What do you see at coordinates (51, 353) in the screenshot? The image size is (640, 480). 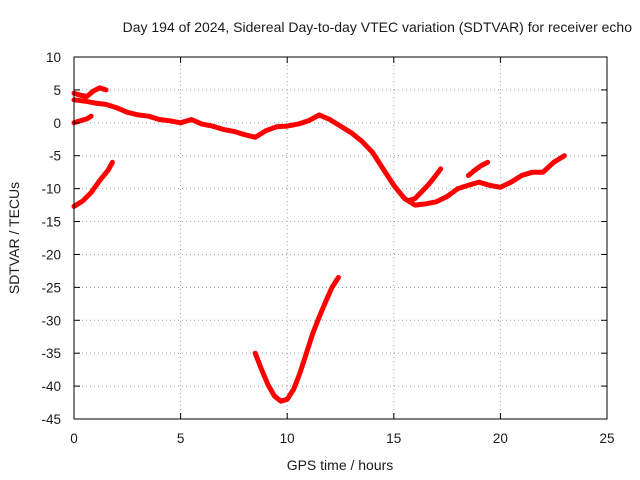 I see `y-tick-label: -35` at bounding box center [51, 353].